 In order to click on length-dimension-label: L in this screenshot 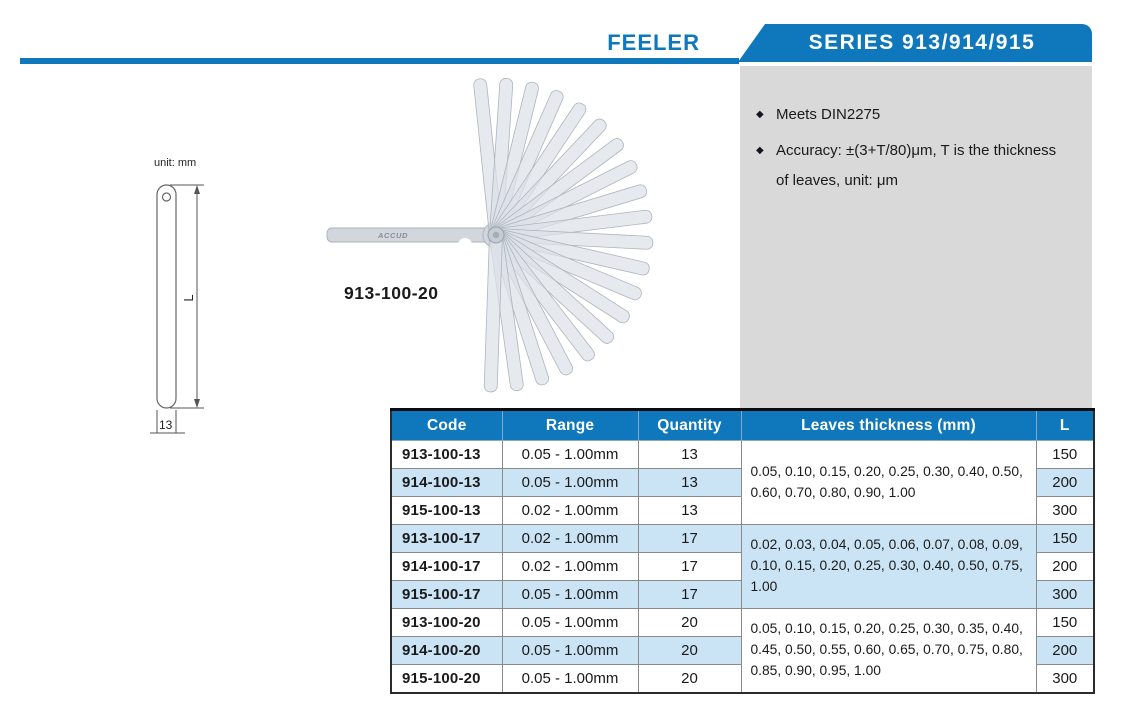, I will do `click(188, 297)`.